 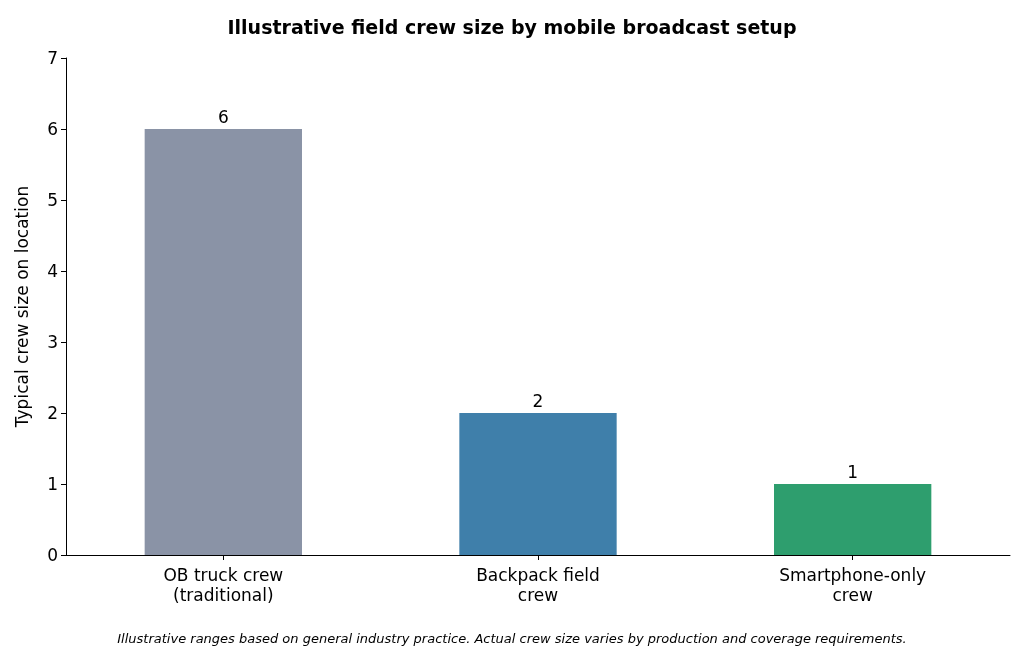 What do you see at coordinates (538, 400) in the screenshot?
I see `data-label: 2` at bounding box center [538, 400].